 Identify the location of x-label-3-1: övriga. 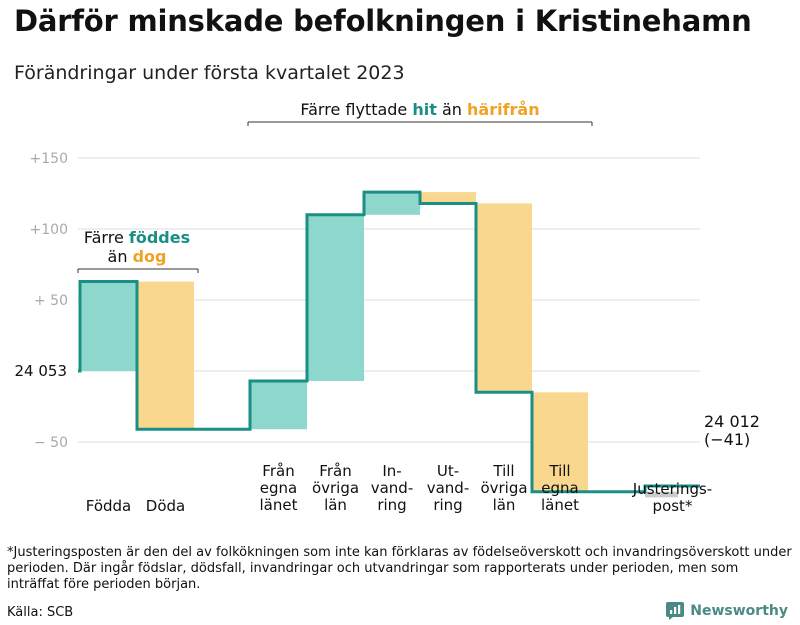
(335, 488).